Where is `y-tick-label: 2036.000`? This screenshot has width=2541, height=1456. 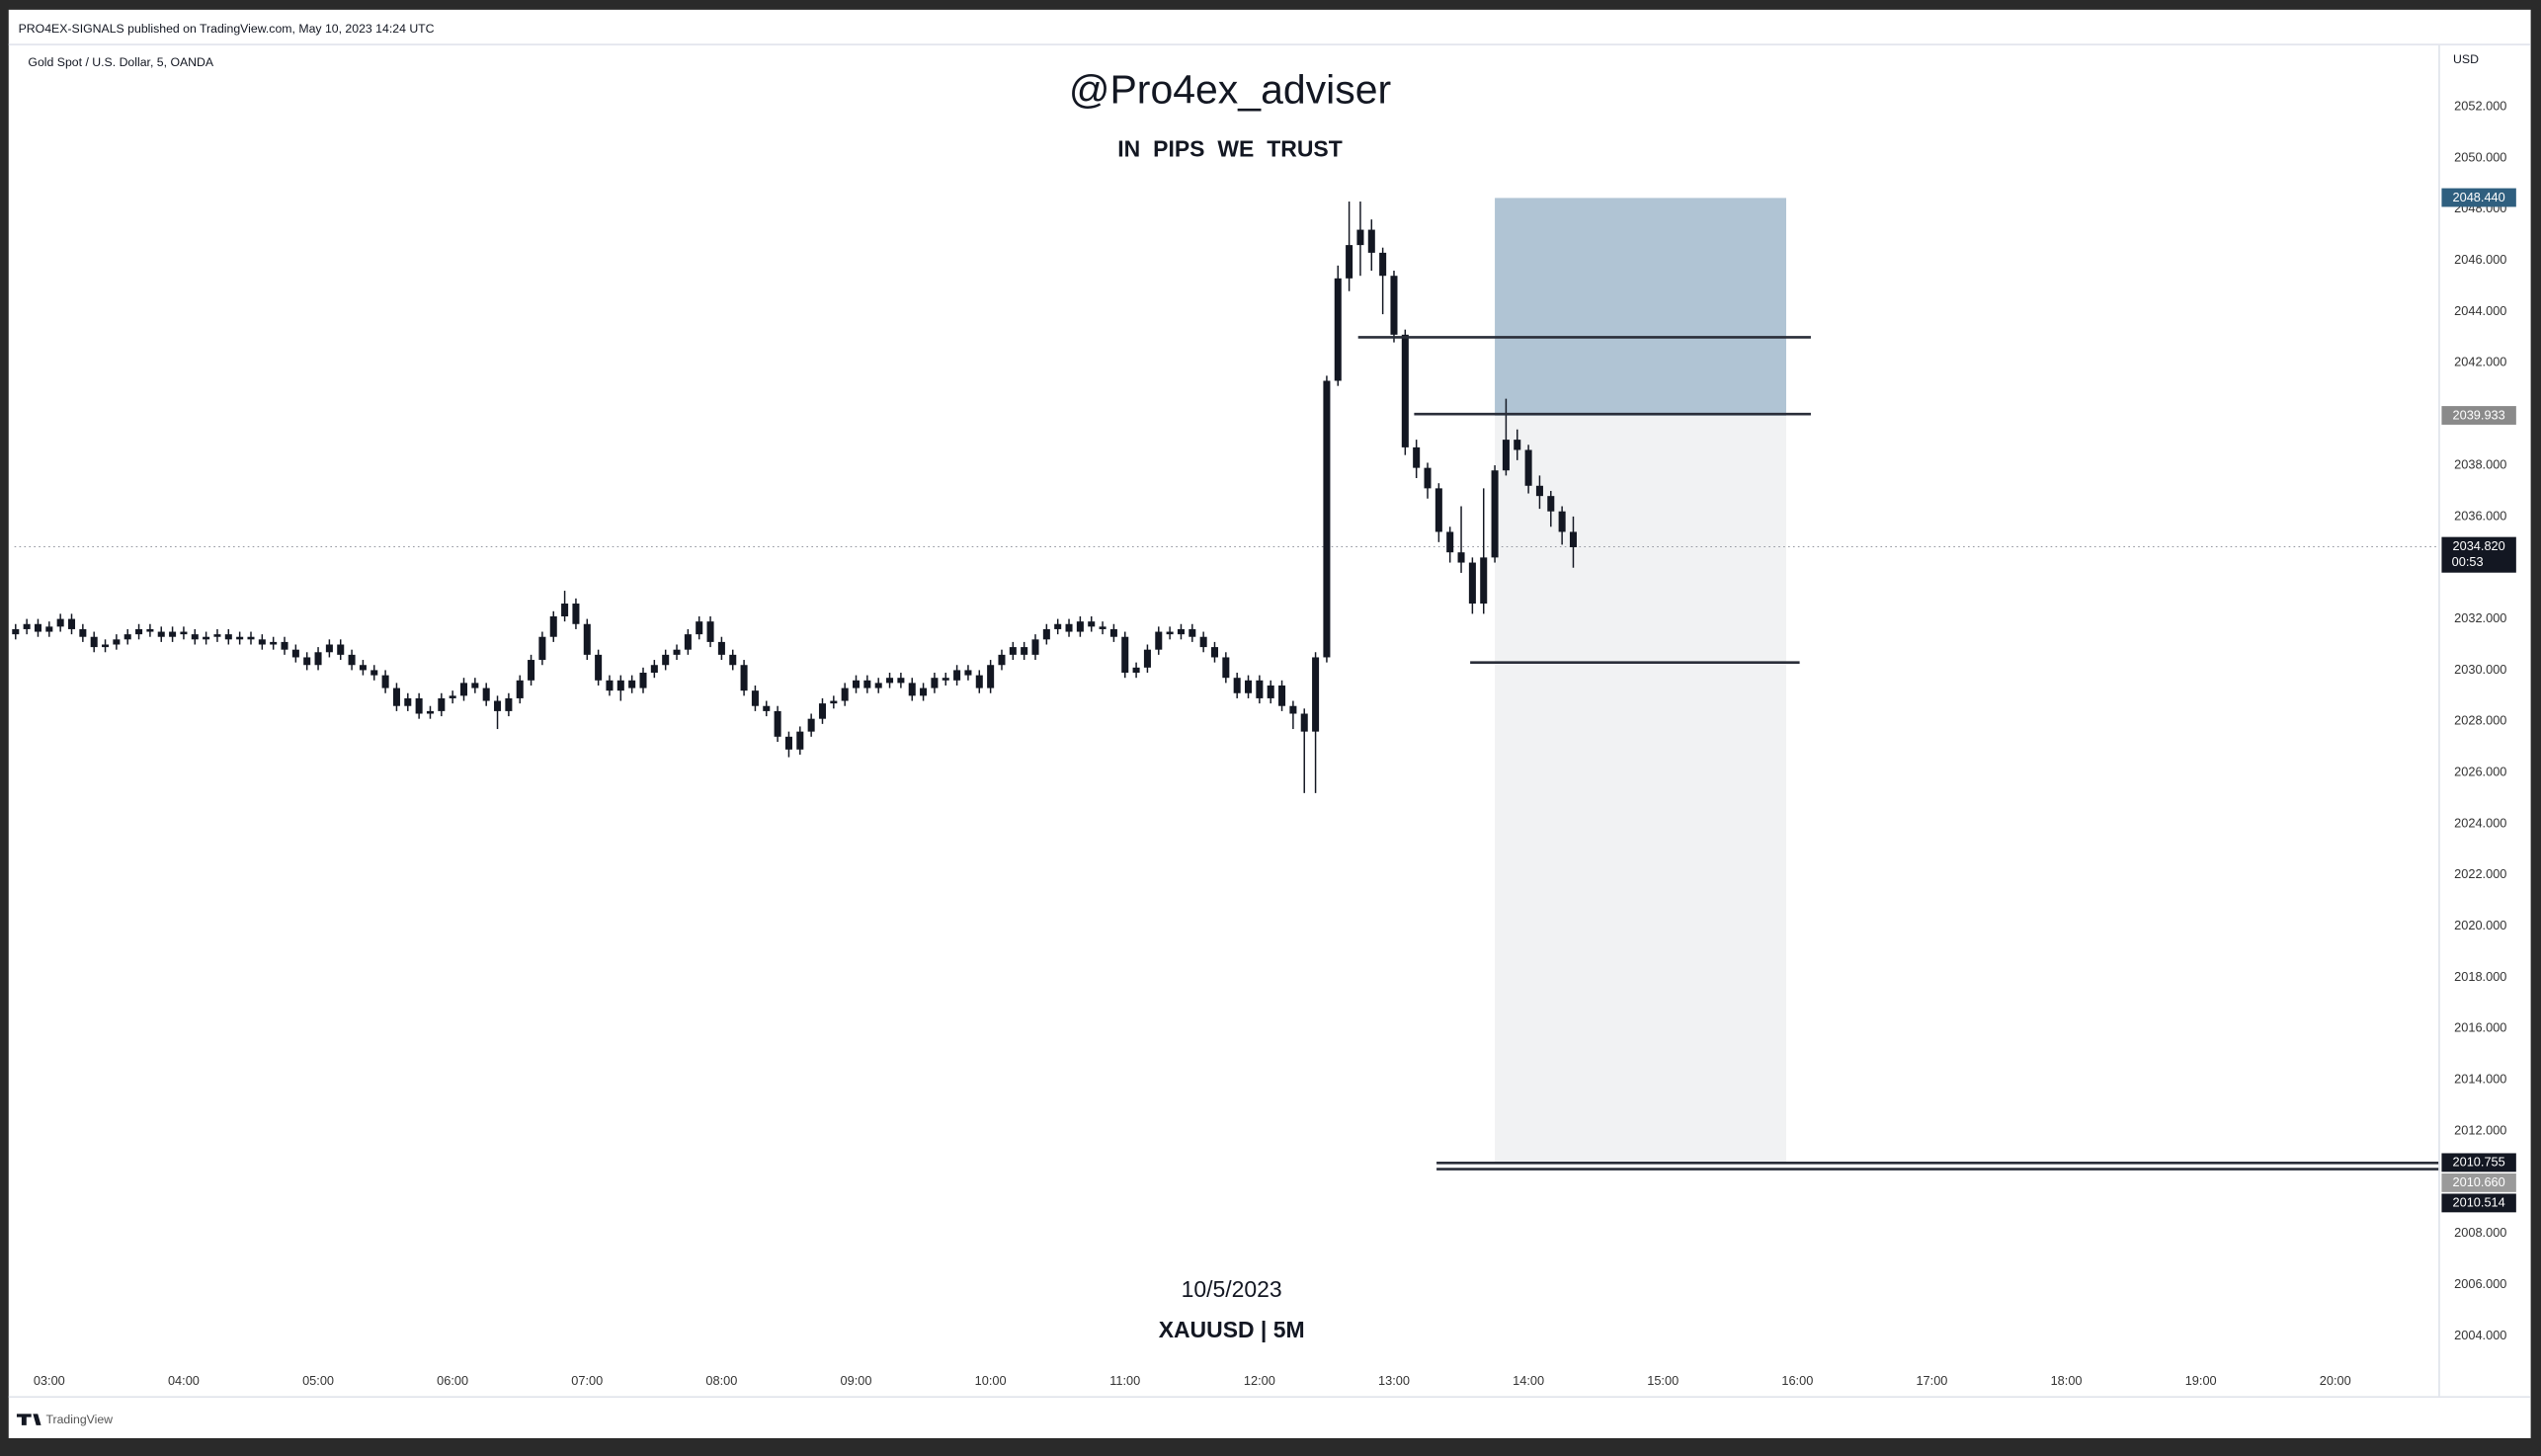
y-tick-label: 2036.000 is located at coordinates (2480, 515).